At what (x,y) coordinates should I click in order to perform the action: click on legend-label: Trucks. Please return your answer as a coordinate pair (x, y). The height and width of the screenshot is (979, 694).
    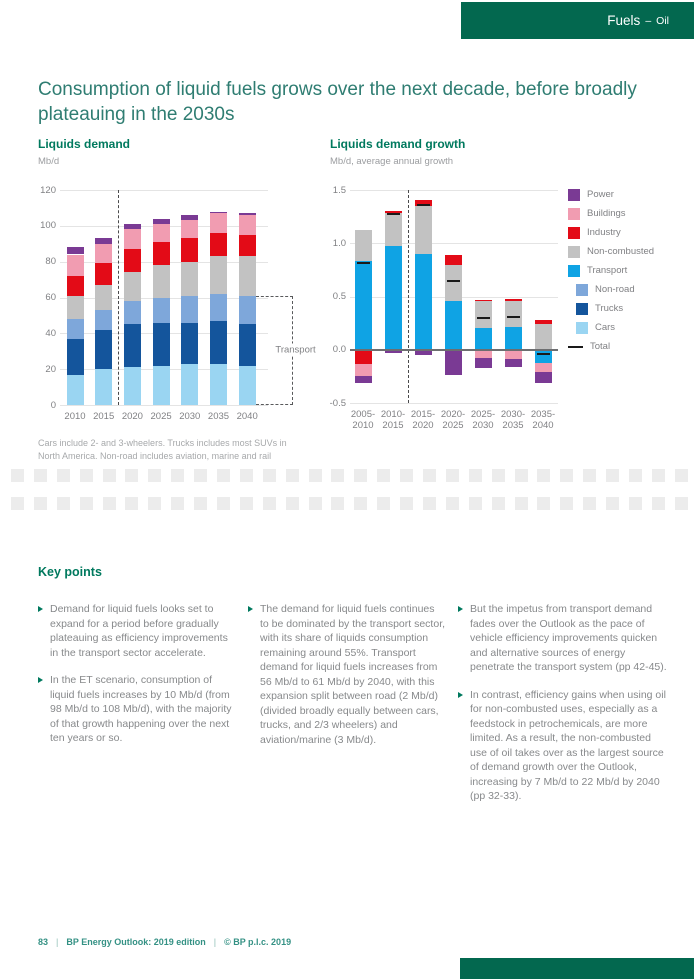
    Looking at the image, I should click on (609, 308).